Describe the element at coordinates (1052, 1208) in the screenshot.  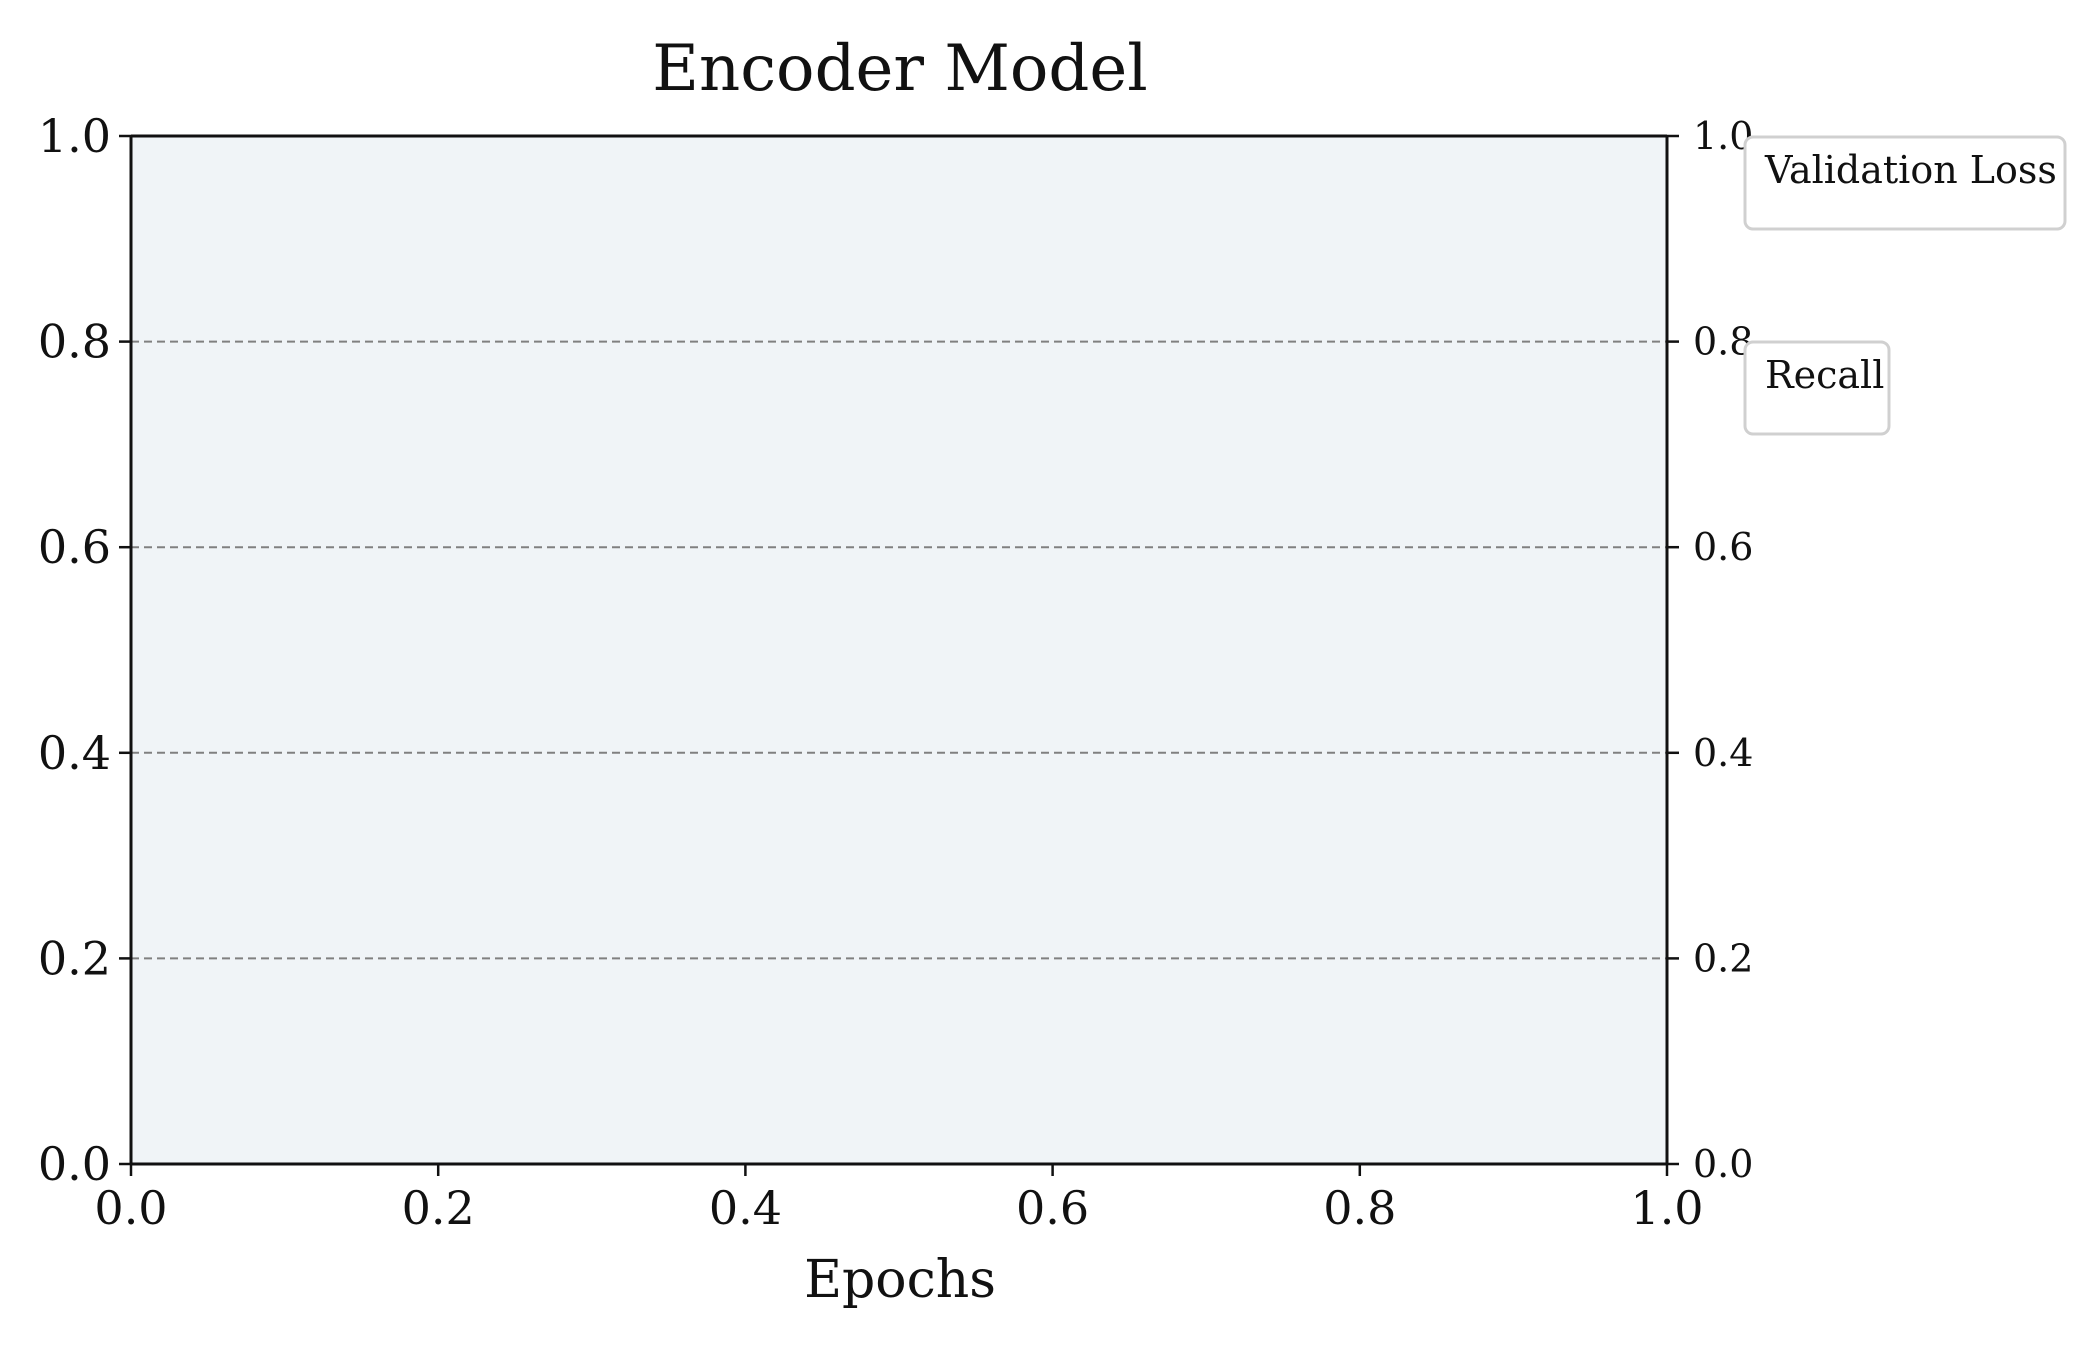
I see `x-tick-label: 0.6` at that location.